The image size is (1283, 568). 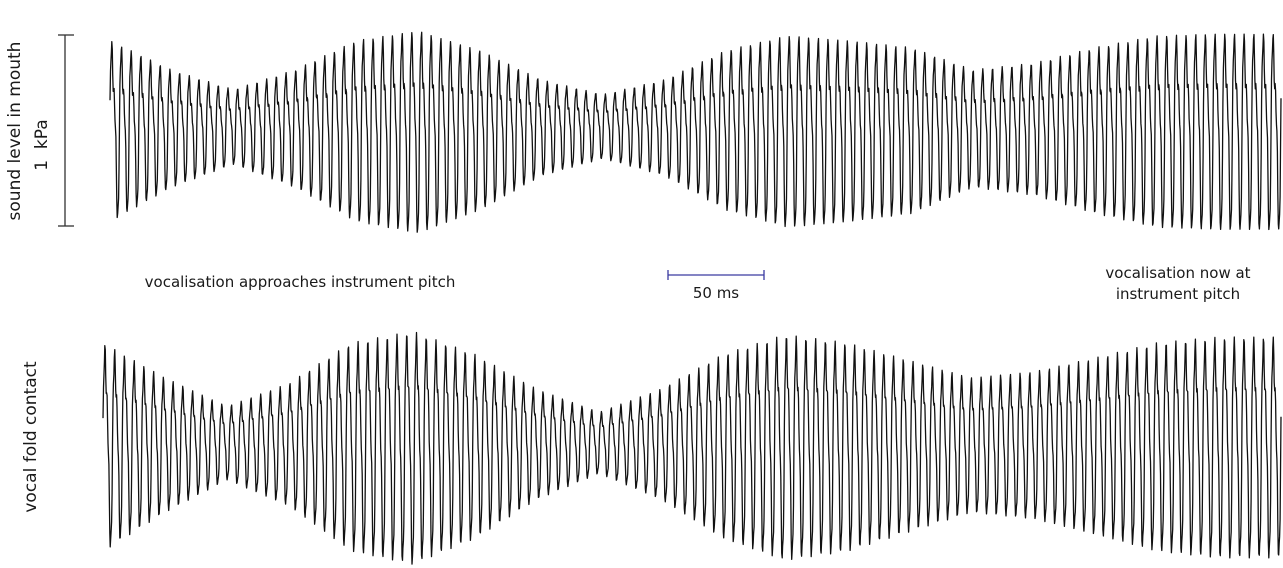 I want to click on annotation-at-pitch: vocalisation now at instrument pitch, so click(x=1177, y=283).